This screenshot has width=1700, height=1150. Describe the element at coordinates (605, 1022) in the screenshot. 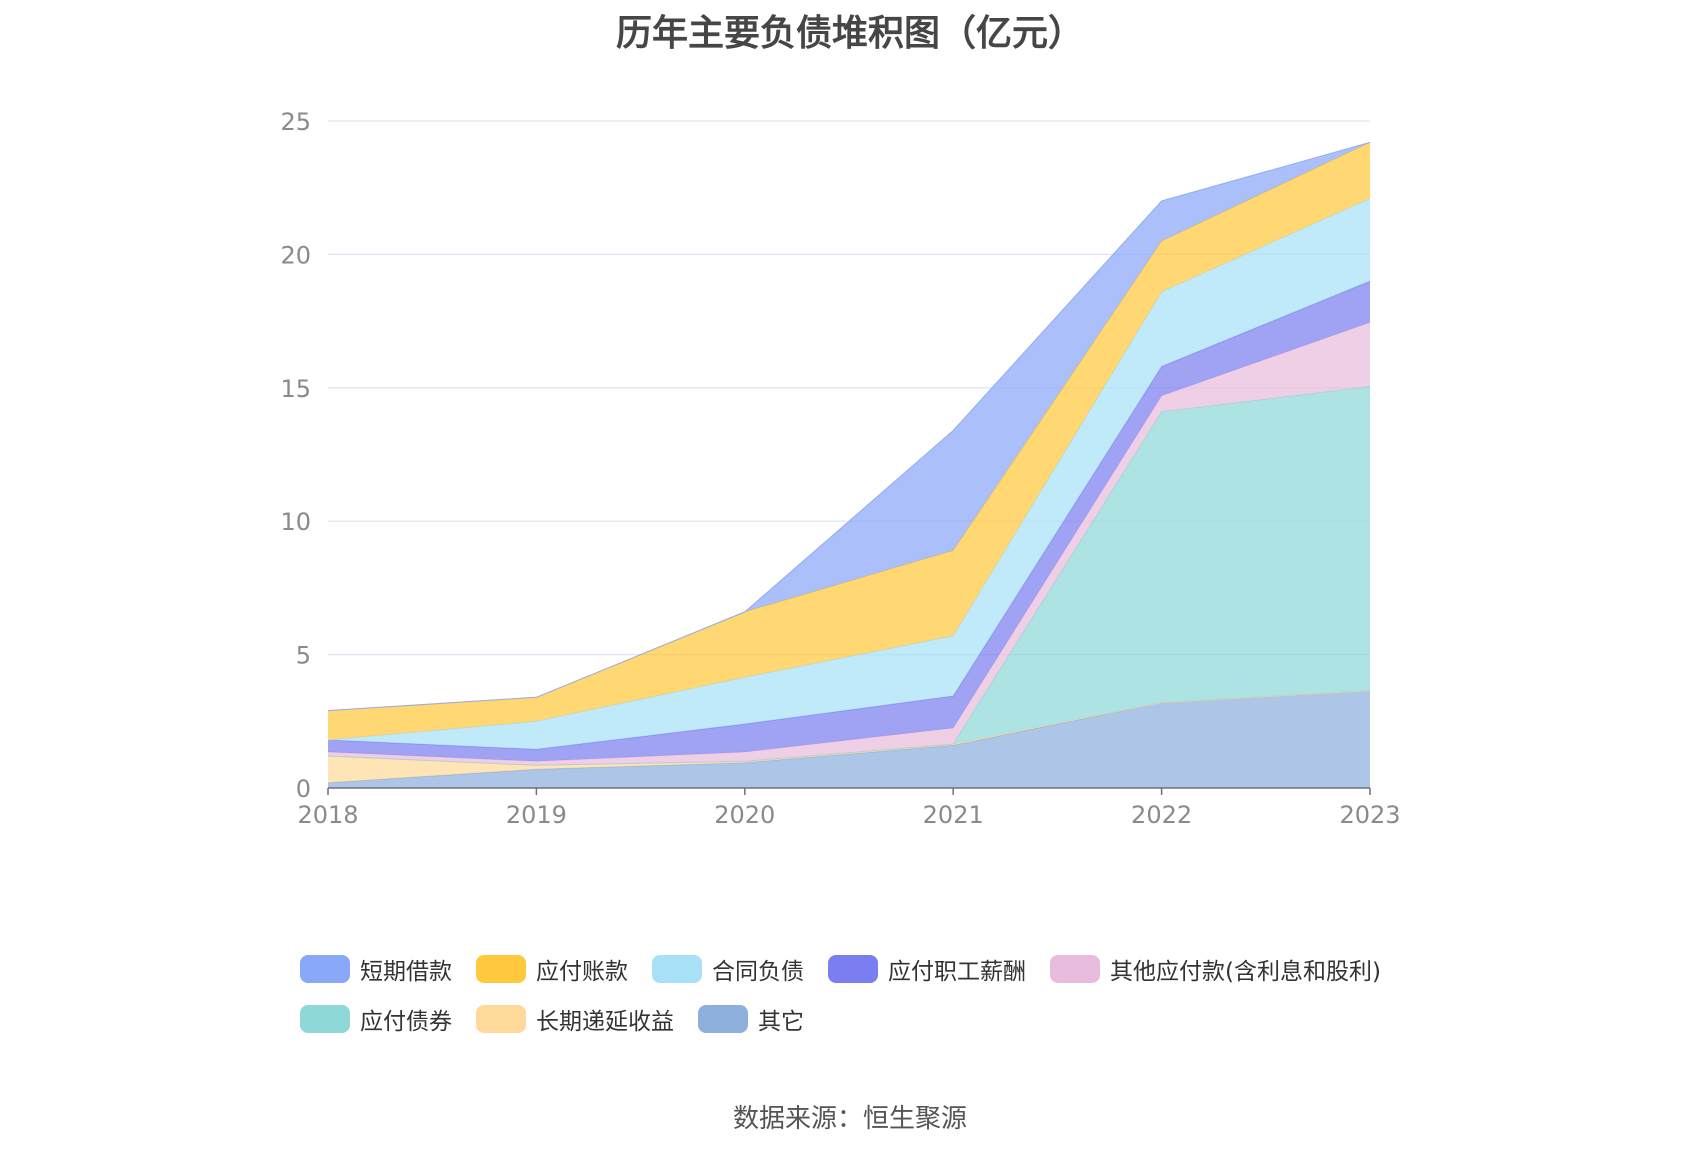

I see `legend-label: 长期递延收益` at that location.